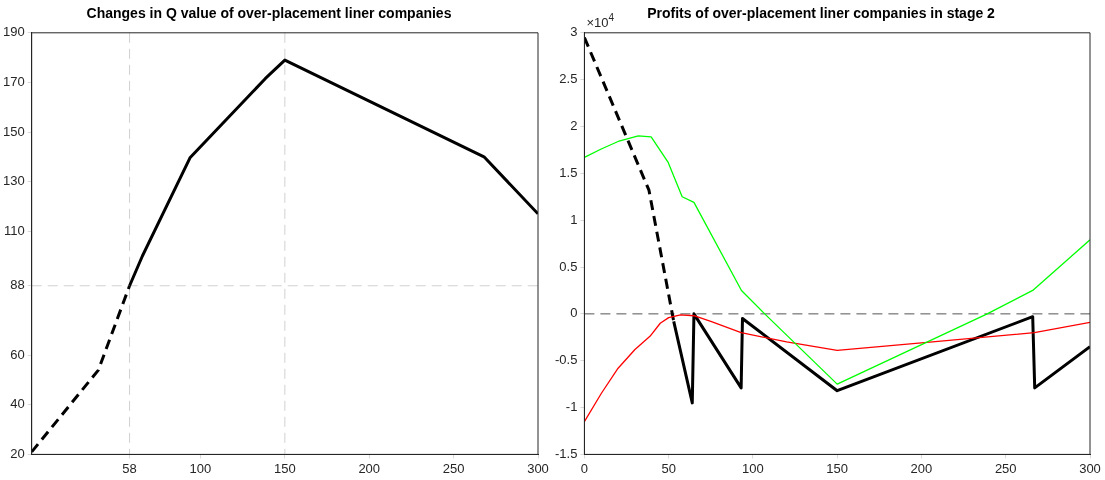 This screenshot has height=480, width=1105. Describe the element at coordinates (574, 219) in the screenshot. I see `y-tick-label: 1` at that location.